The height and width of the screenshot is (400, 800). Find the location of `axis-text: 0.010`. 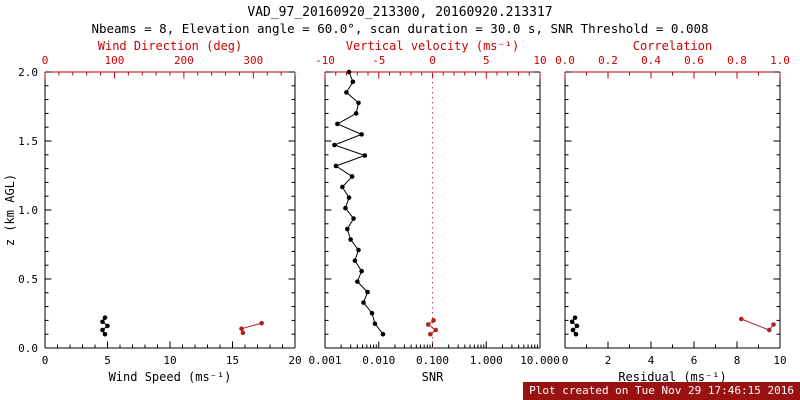

axis-text: 0.010 is located at coordinates (378, 360).